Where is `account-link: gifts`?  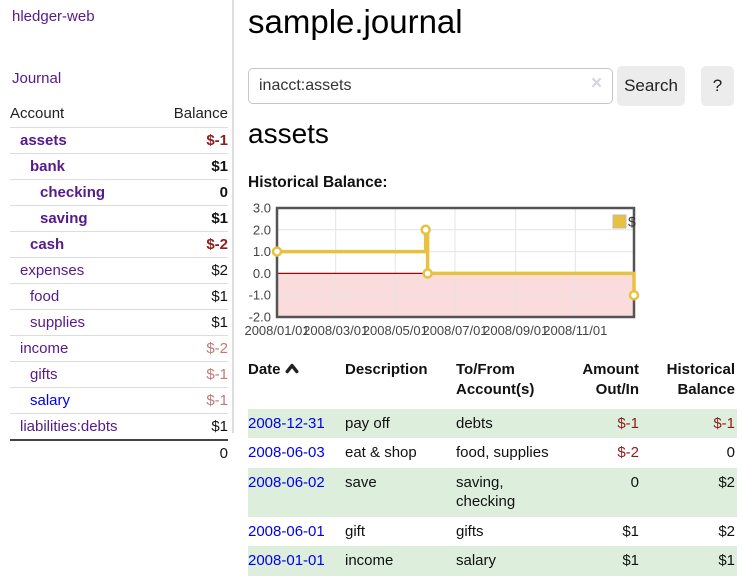 account-link: gifts is located at coordinates (44, 374).